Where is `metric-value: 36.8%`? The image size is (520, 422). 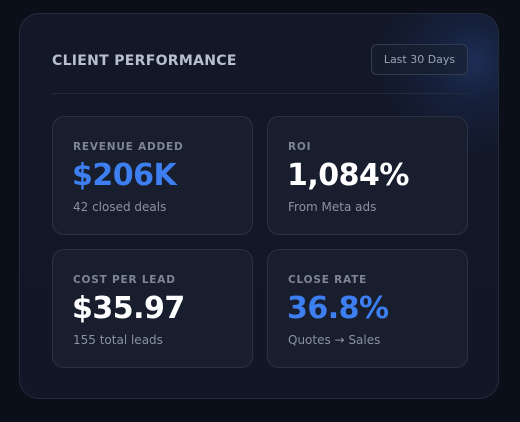
metric-value: 36.8% is located at coordinates (338, 308).